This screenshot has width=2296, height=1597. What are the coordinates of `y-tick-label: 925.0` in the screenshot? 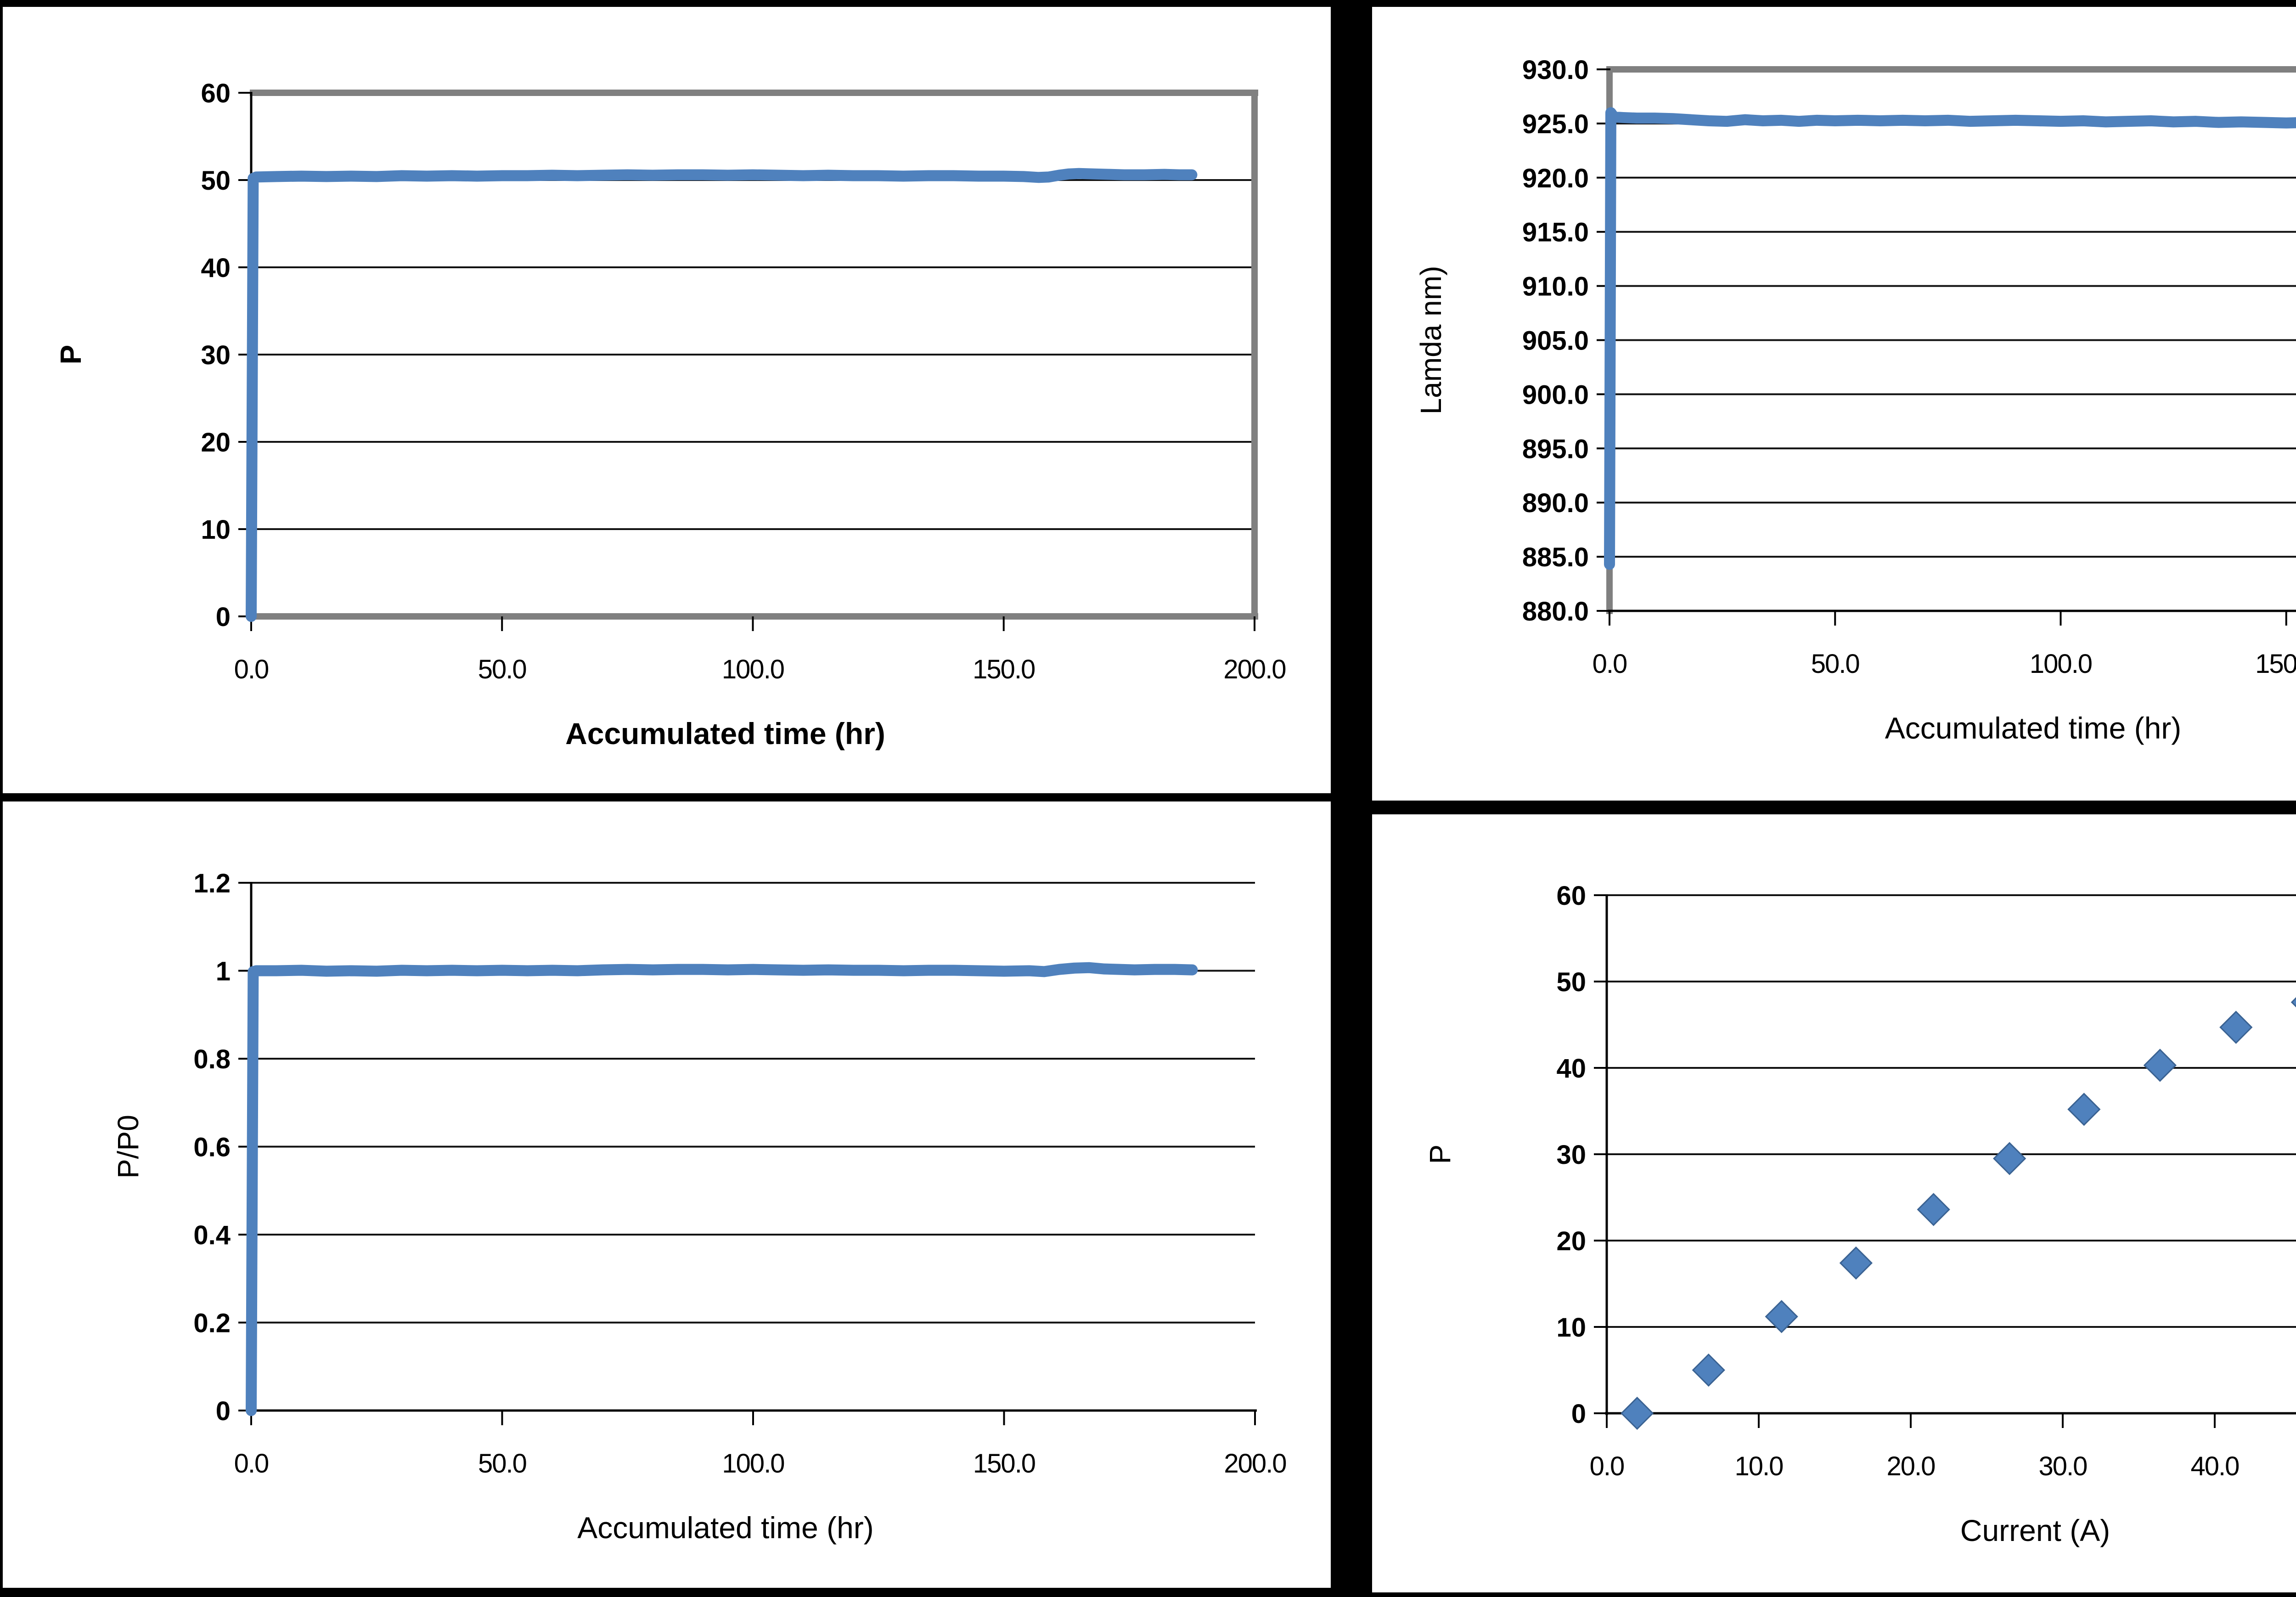 It's located at (1555, 124).